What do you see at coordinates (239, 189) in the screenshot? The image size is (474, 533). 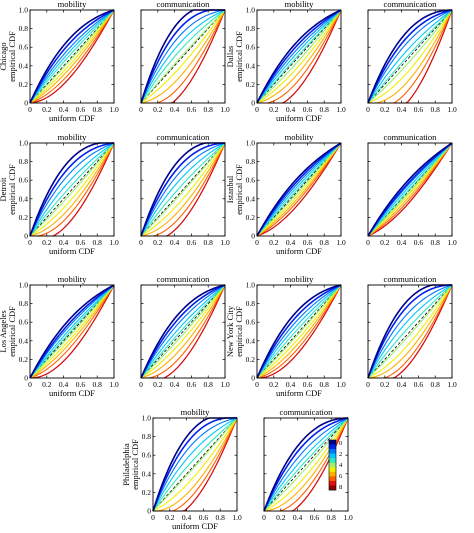 I see `ylabel-suffix: empirical CDF` at bounding box center [239, 189].